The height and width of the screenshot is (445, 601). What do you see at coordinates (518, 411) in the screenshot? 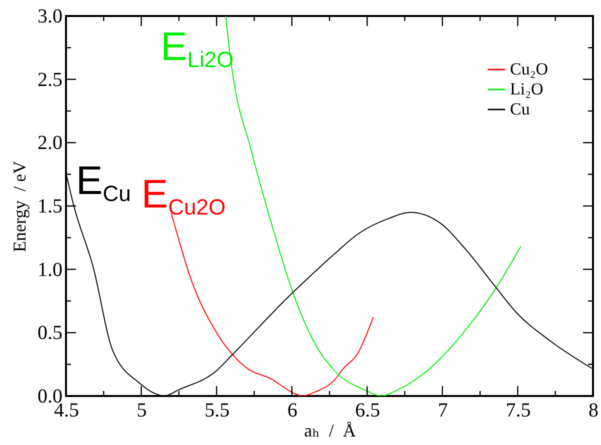
I see `x-tick-label: 7.5` at bounding box center [518, 411].